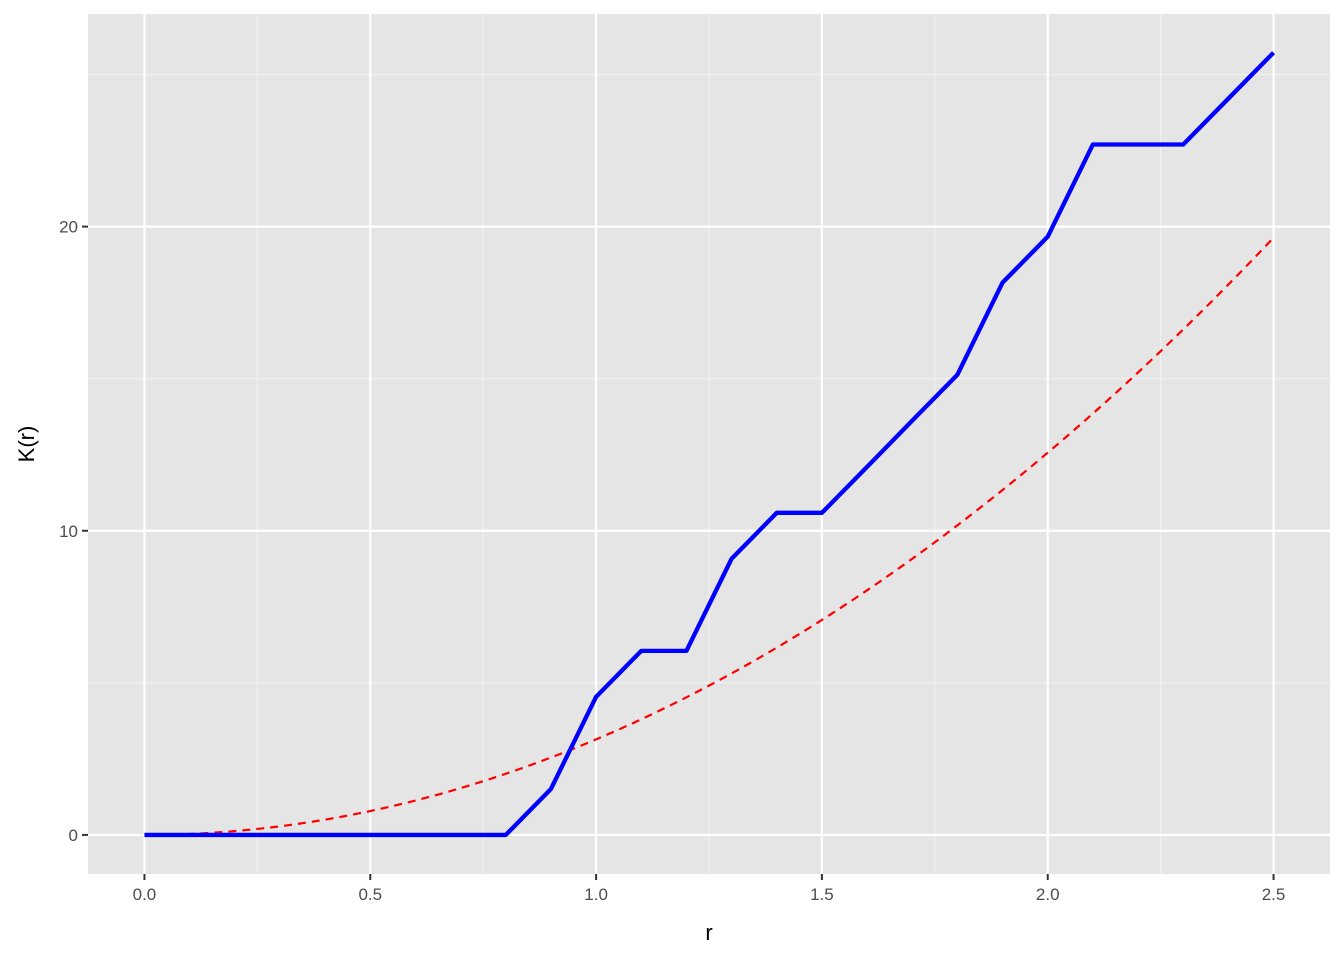 This screenshot has height=960, width=1344. What do you see at coordinates (596, 894) in the screenshot?
I see `x-tick-label: 1.0` at bounding box center [596, 894].